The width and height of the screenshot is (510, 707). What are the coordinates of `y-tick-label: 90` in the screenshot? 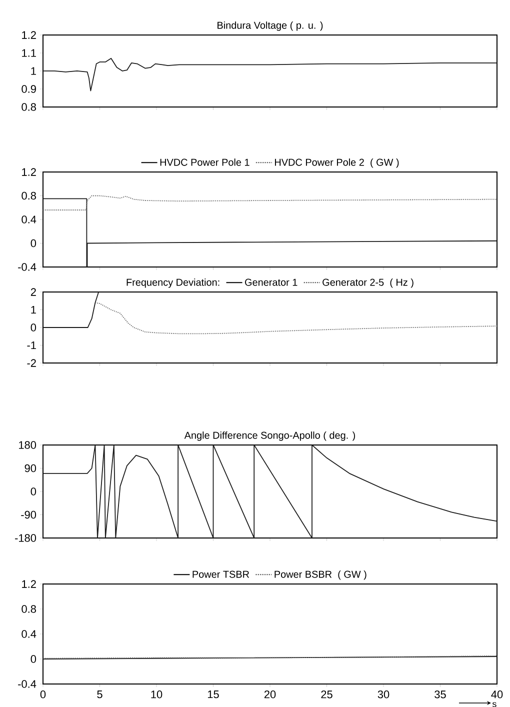 It's located at (30, 468).